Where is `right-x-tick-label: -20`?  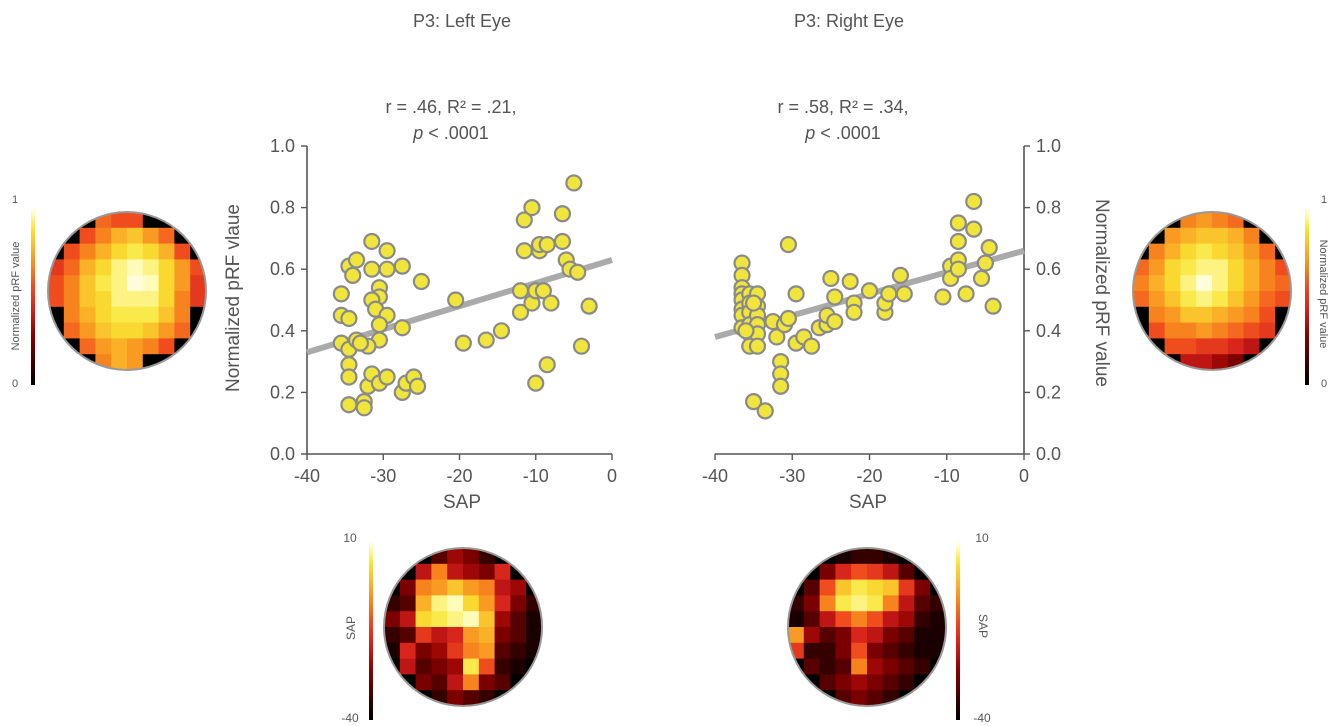 right-x-tick-label: -20 is located at coordinates (869, 476).